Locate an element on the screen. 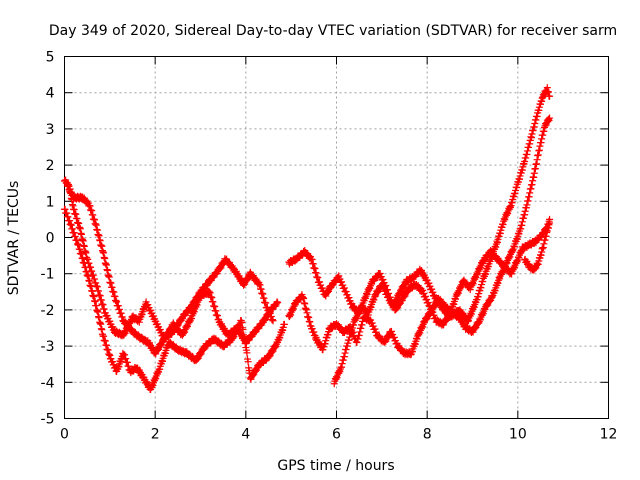 Image resolution: width=640 pixels, height=480 pixels. x-tick-label-0: 0 is located at coordinates (64, 435).